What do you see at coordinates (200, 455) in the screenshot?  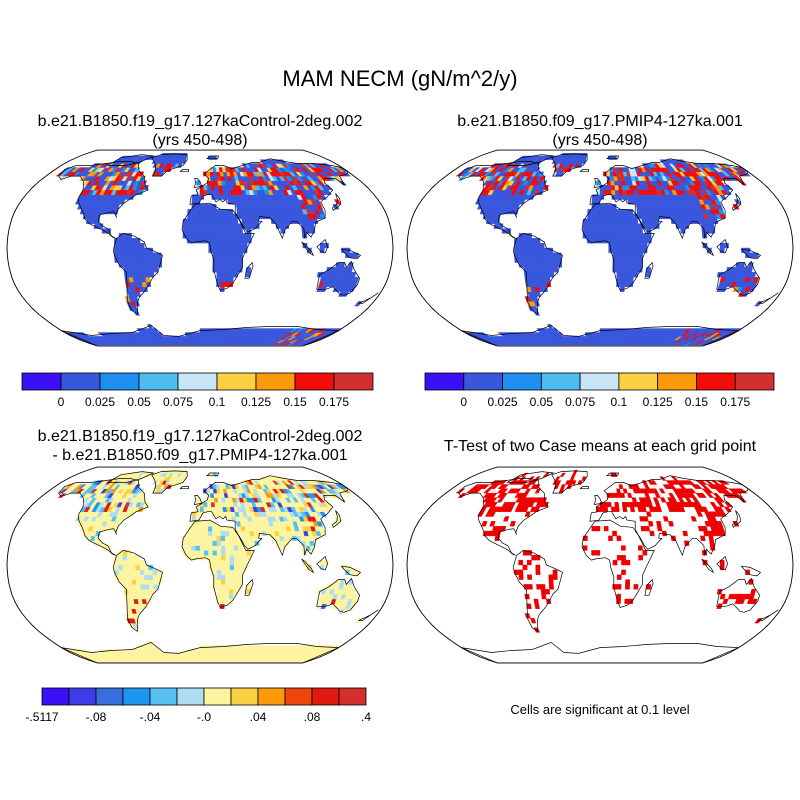 I see `panel-3-title-line2: - b.e21.B1850.f09_g17.PMIP4-127ka.001` at bounding box center [200, 455].